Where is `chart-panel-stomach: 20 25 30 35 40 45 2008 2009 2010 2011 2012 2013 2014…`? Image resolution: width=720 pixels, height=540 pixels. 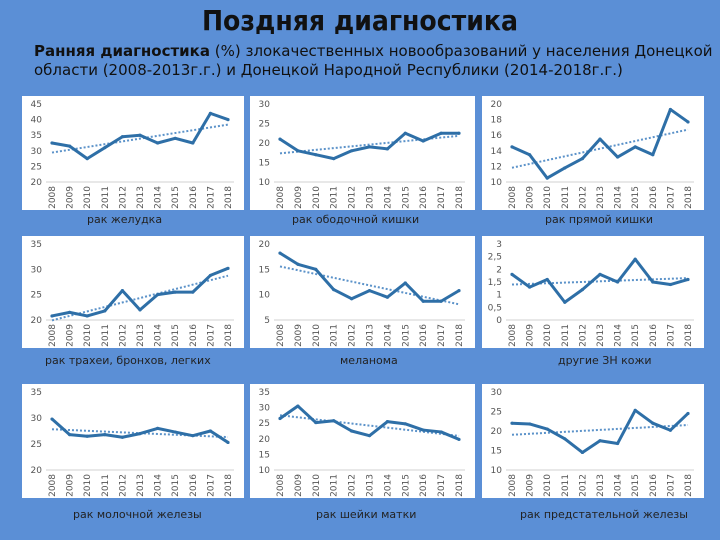
chart-panel-stomach: 20 25 30 35 40 45 2008 2009 2010 2011 2012 2013 2014… is located at coordinates (133, 153).